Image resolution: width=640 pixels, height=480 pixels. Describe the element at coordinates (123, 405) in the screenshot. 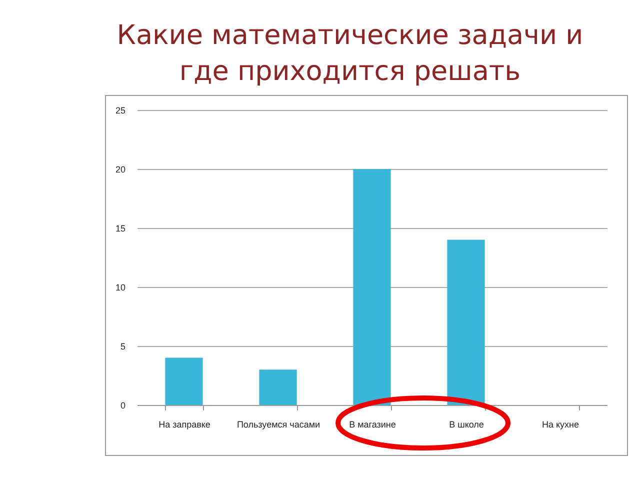

I see `y-tick-label: 0` at that location.